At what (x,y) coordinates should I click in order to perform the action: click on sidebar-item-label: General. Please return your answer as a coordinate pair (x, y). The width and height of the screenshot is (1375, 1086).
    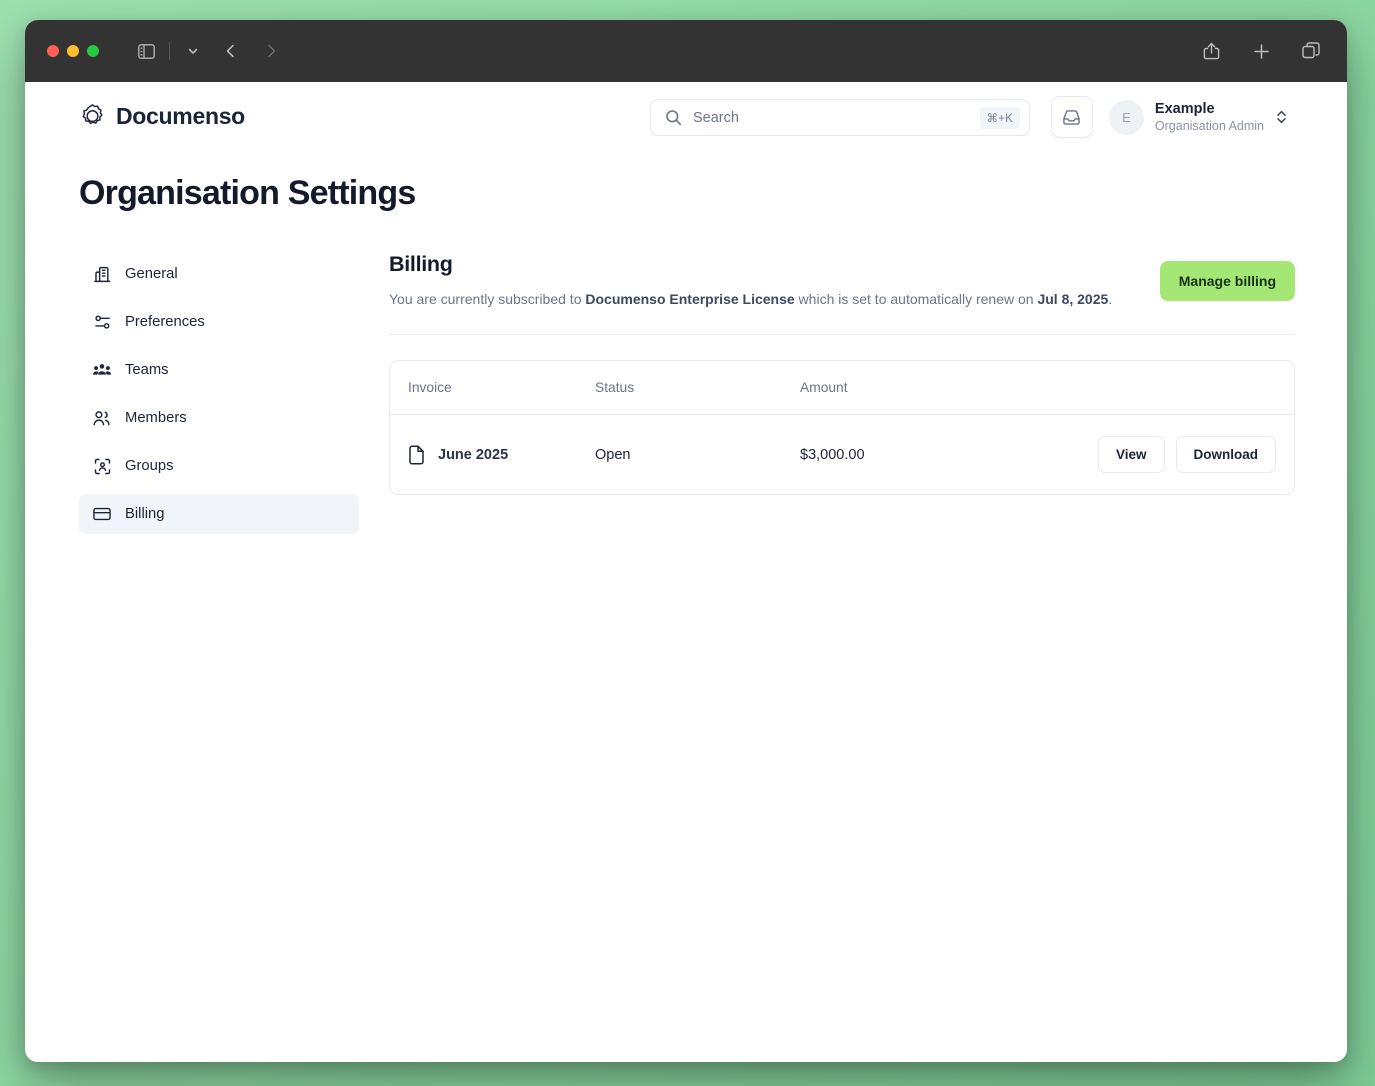
    Looking at the image, I should click on (151, 274).